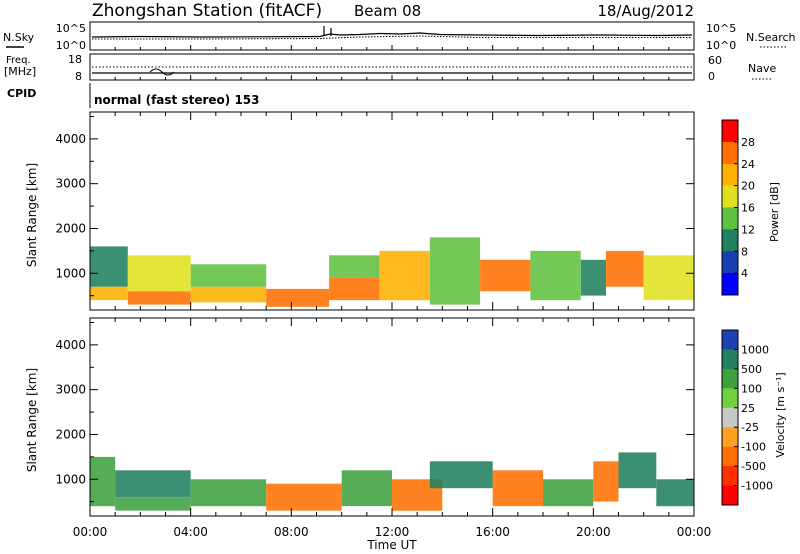 Image resolution: width=800 pixels, height=554 pixels. I want to click on freq-right-tick-bottom: 0, so click(711, 76).